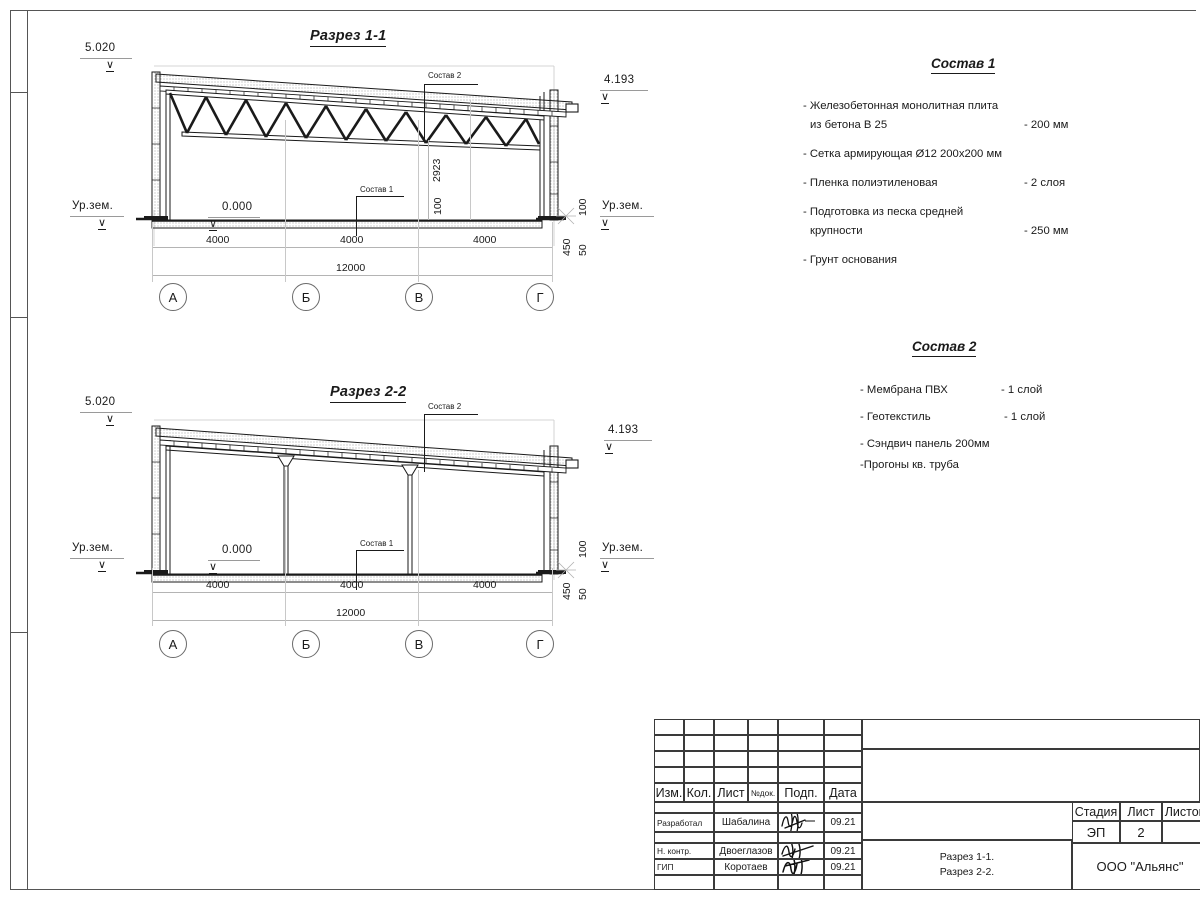 The height and width of the screenshot is (900, 1200). Describe the element at coordinates (306, 644) in the screenshot. I see `grid-bubble-b-s2: Б` at that location.